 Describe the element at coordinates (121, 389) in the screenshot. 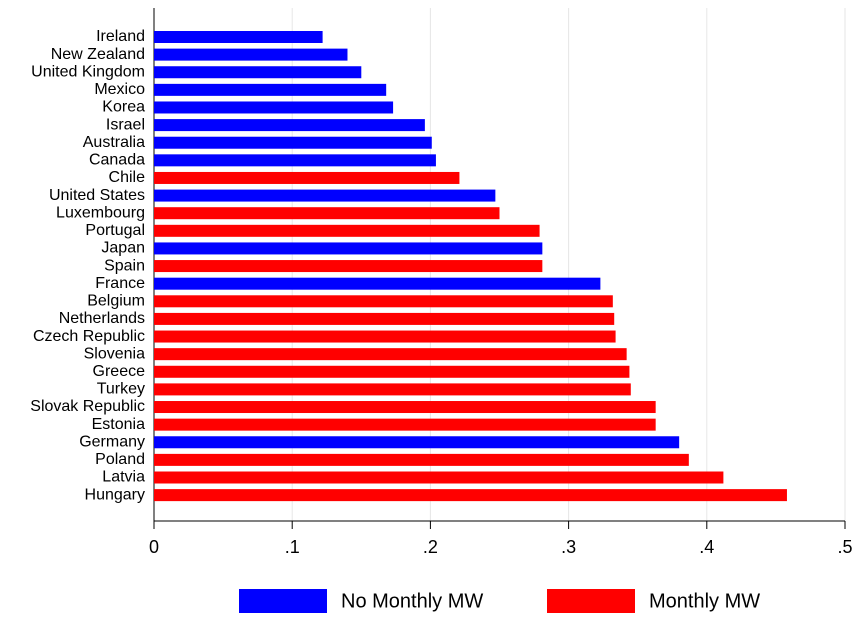

I see `y-tick-label: Turkey` at that location.